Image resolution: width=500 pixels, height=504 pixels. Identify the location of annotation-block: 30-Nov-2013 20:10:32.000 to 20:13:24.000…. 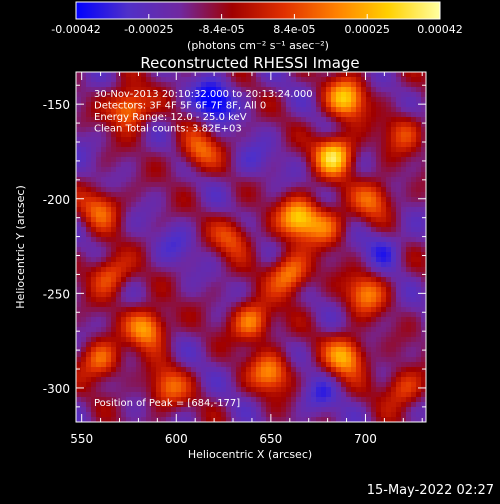
(203, 112).